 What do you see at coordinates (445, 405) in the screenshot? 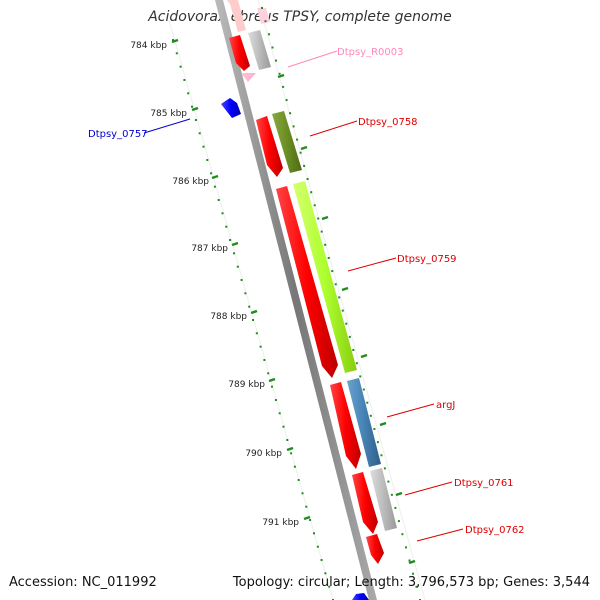
I see `gene-label-argj: argJ` at bounding box center [445, 405].